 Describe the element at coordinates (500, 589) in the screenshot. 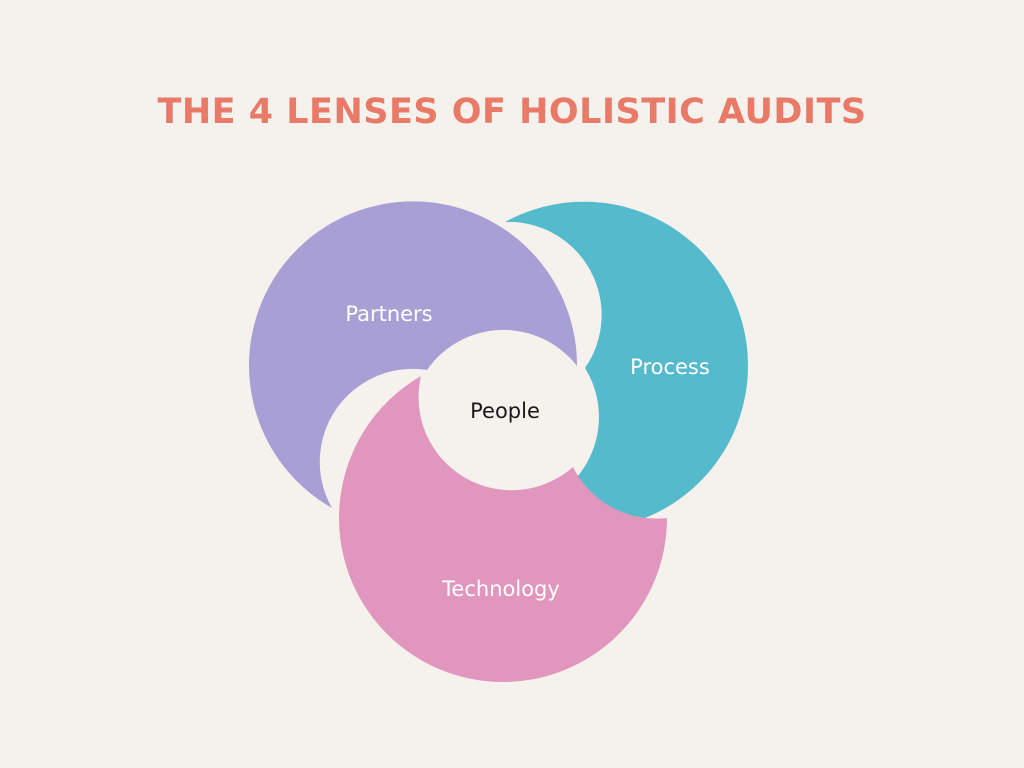

I see `technology-label: Technology` at that location.